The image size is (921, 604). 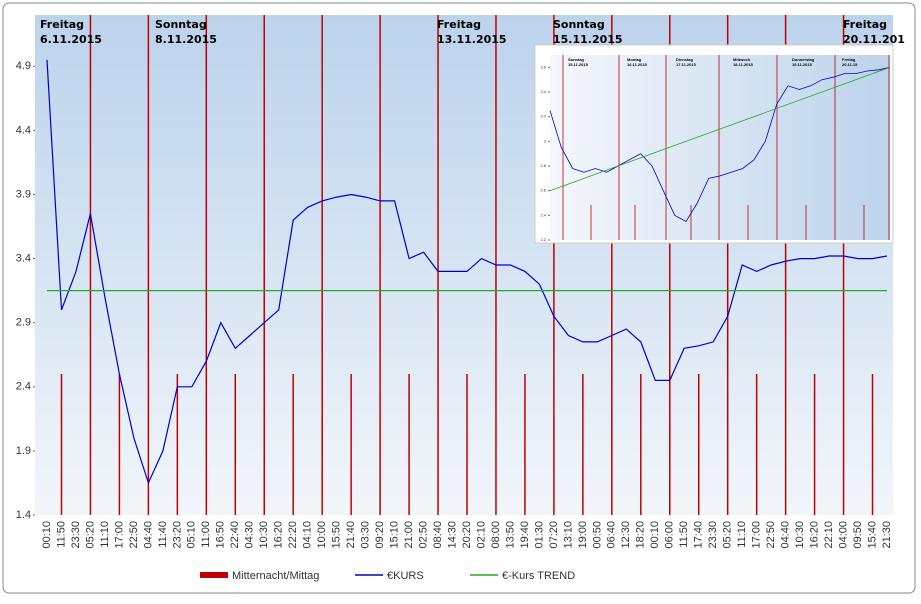 What do you see at coordinates (337, 535) in the screenshot?
I see `x-tick-label: 15:50` at bounding box center [337, 535].